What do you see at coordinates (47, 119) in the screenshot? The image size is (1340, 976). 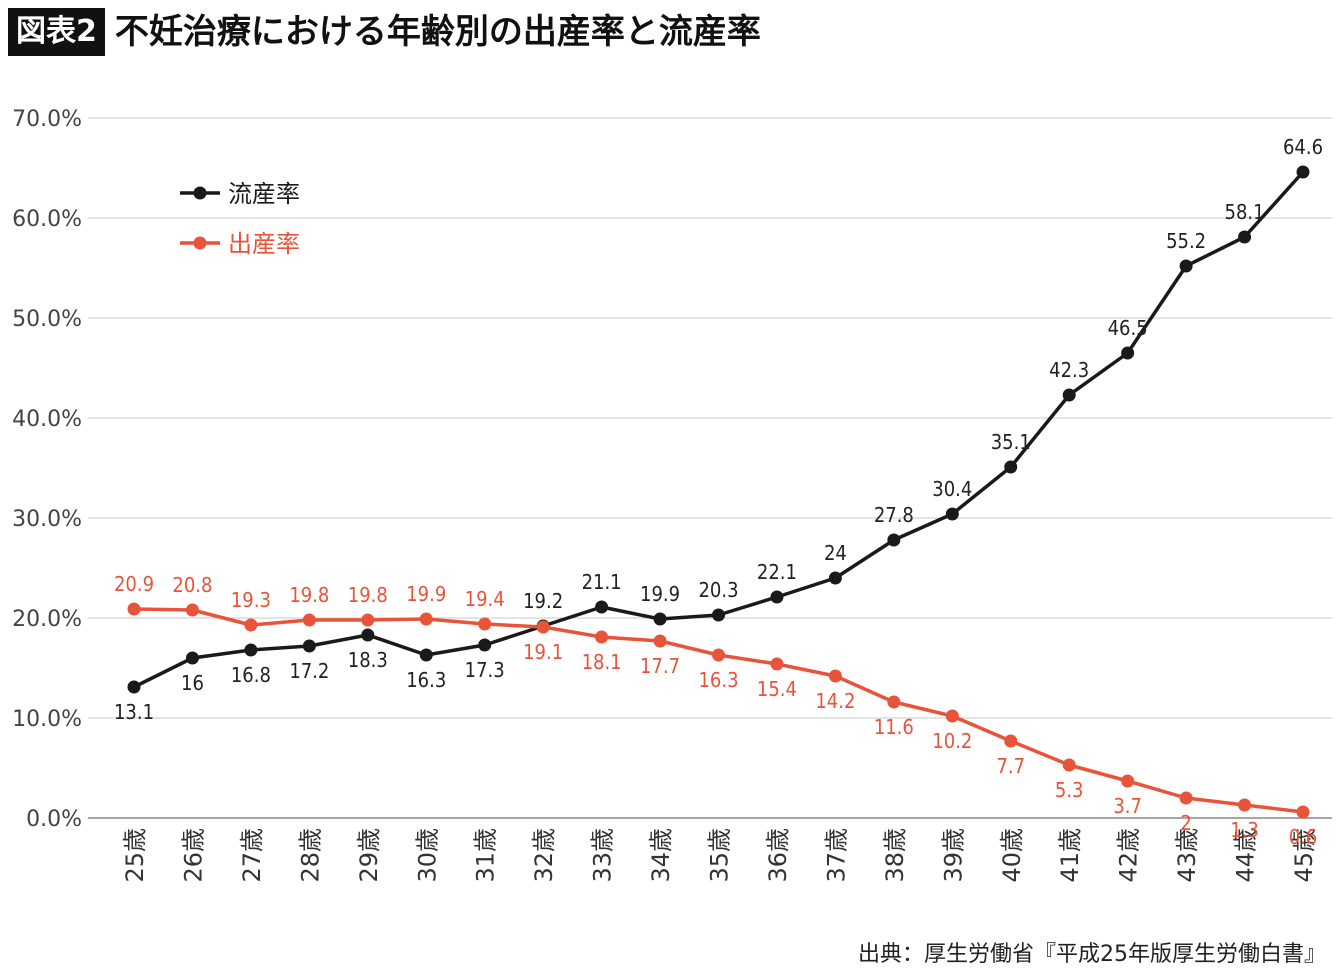 I see `y-tick-label: 70.0%` at bounding box center [47, 119].